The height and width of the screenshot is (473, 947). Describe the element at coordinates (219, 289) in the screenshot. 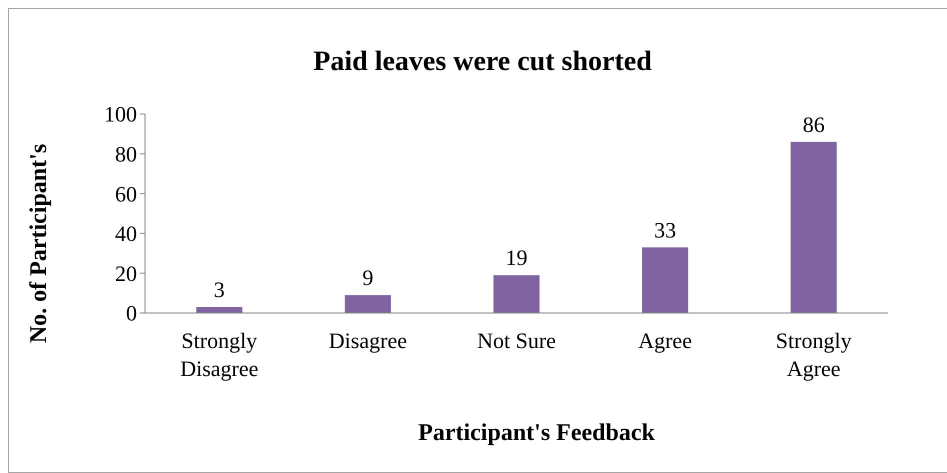

I see `data-label: 3` at that location.